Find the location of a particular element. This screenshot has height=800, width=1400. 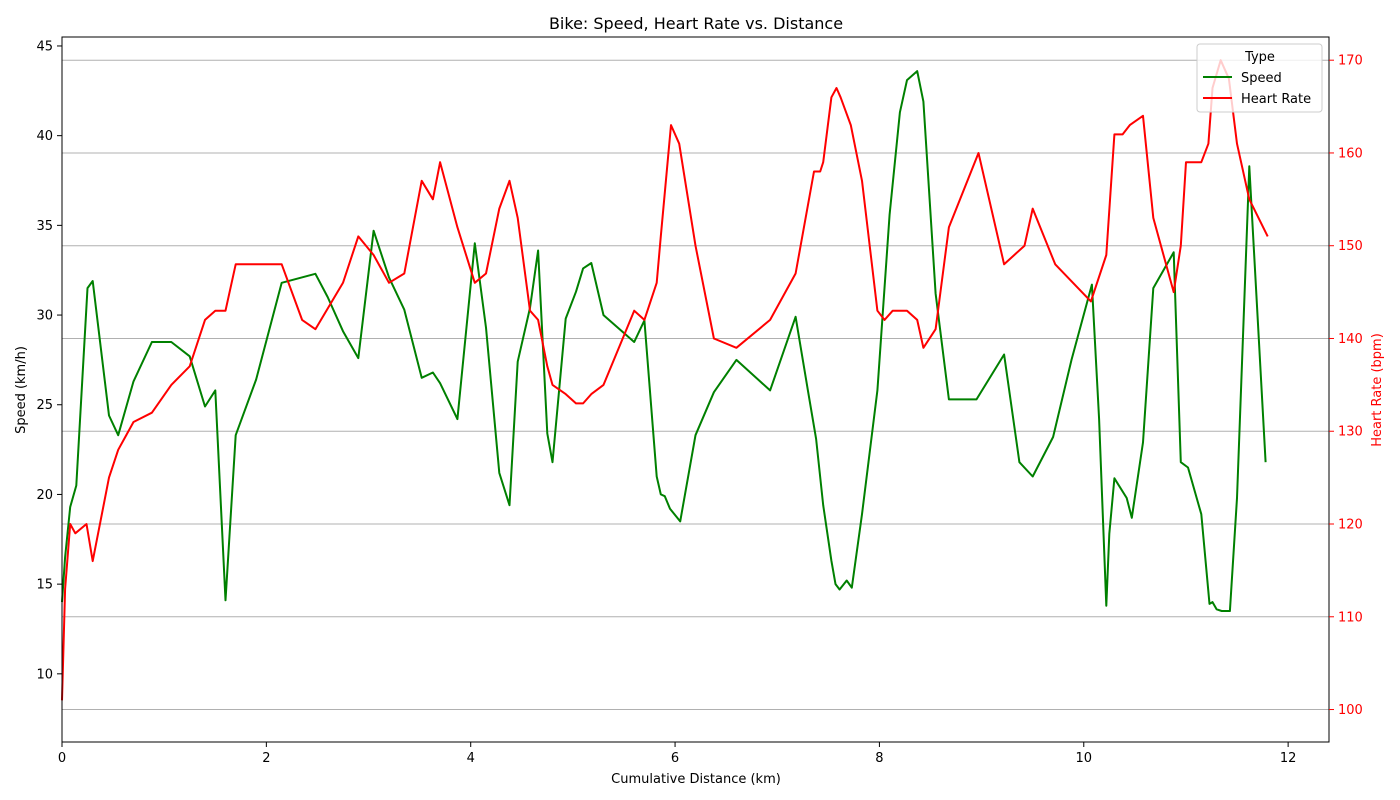

y-tick-label: 15 is located at coordinates (44, 585).